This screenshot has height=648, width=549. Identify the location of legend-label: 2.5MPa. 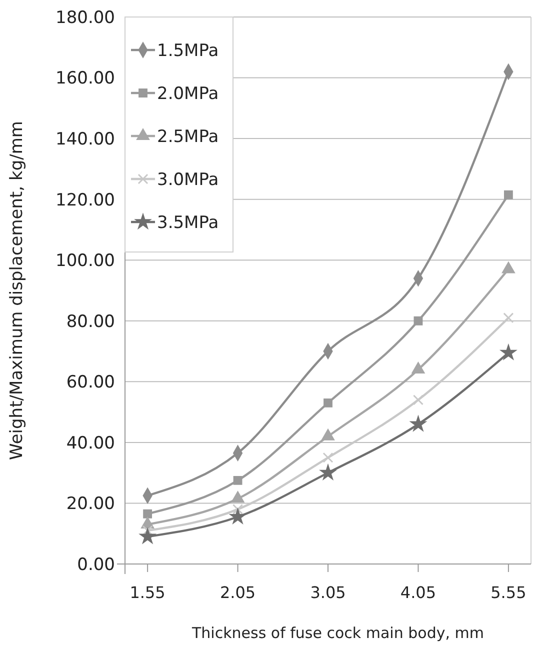
(188, 136).